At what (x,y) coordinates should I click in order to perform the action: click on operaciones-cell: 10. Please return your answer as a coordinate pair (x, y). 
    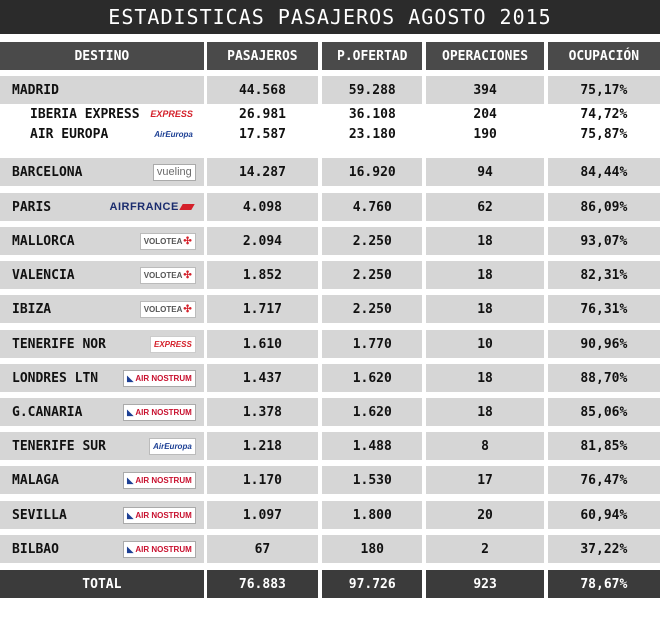
    Looking at the image, I should click on (485, 344).